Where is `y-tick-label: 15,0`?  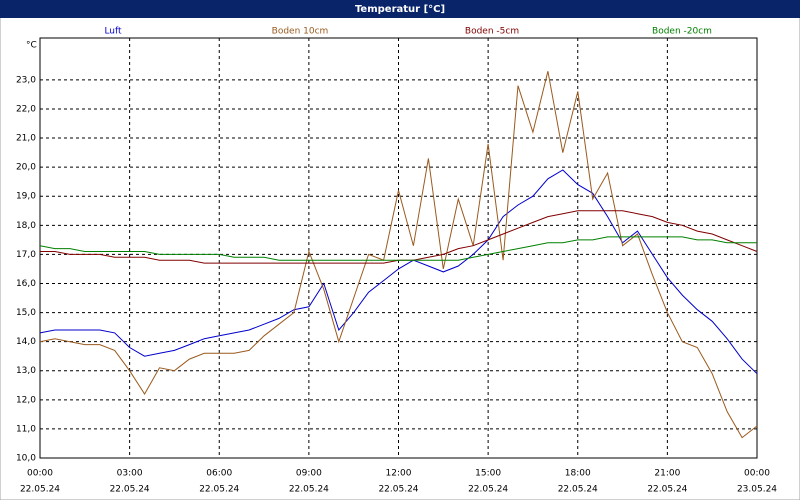 y-tick-label: 15,0 is located at coordinates (26, 313).